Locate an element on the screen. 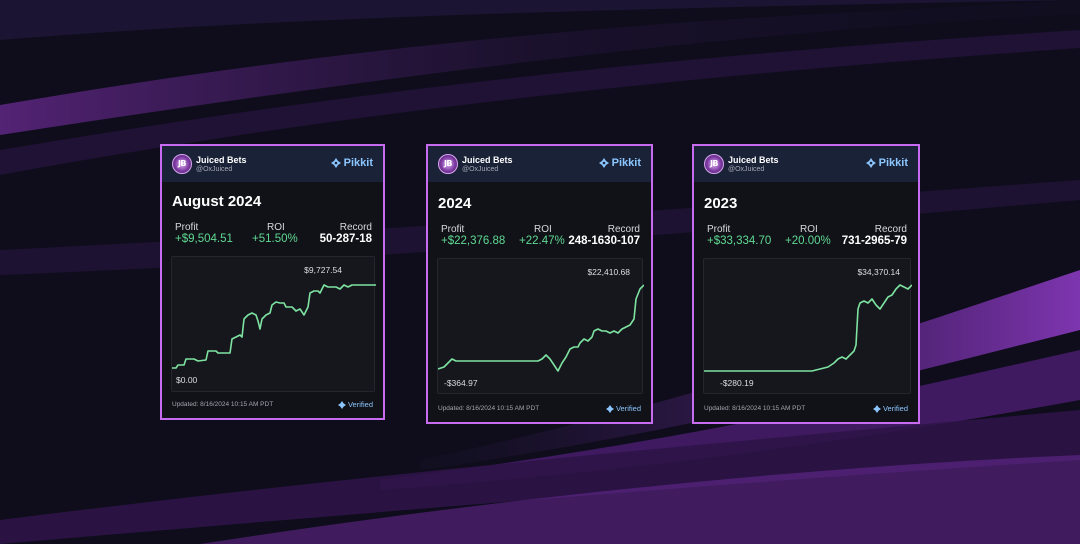 Image resolution: width=1080 pixels, height=544 pixels. profit-value: +$9,504.51 is located at coordinates (204, 239).